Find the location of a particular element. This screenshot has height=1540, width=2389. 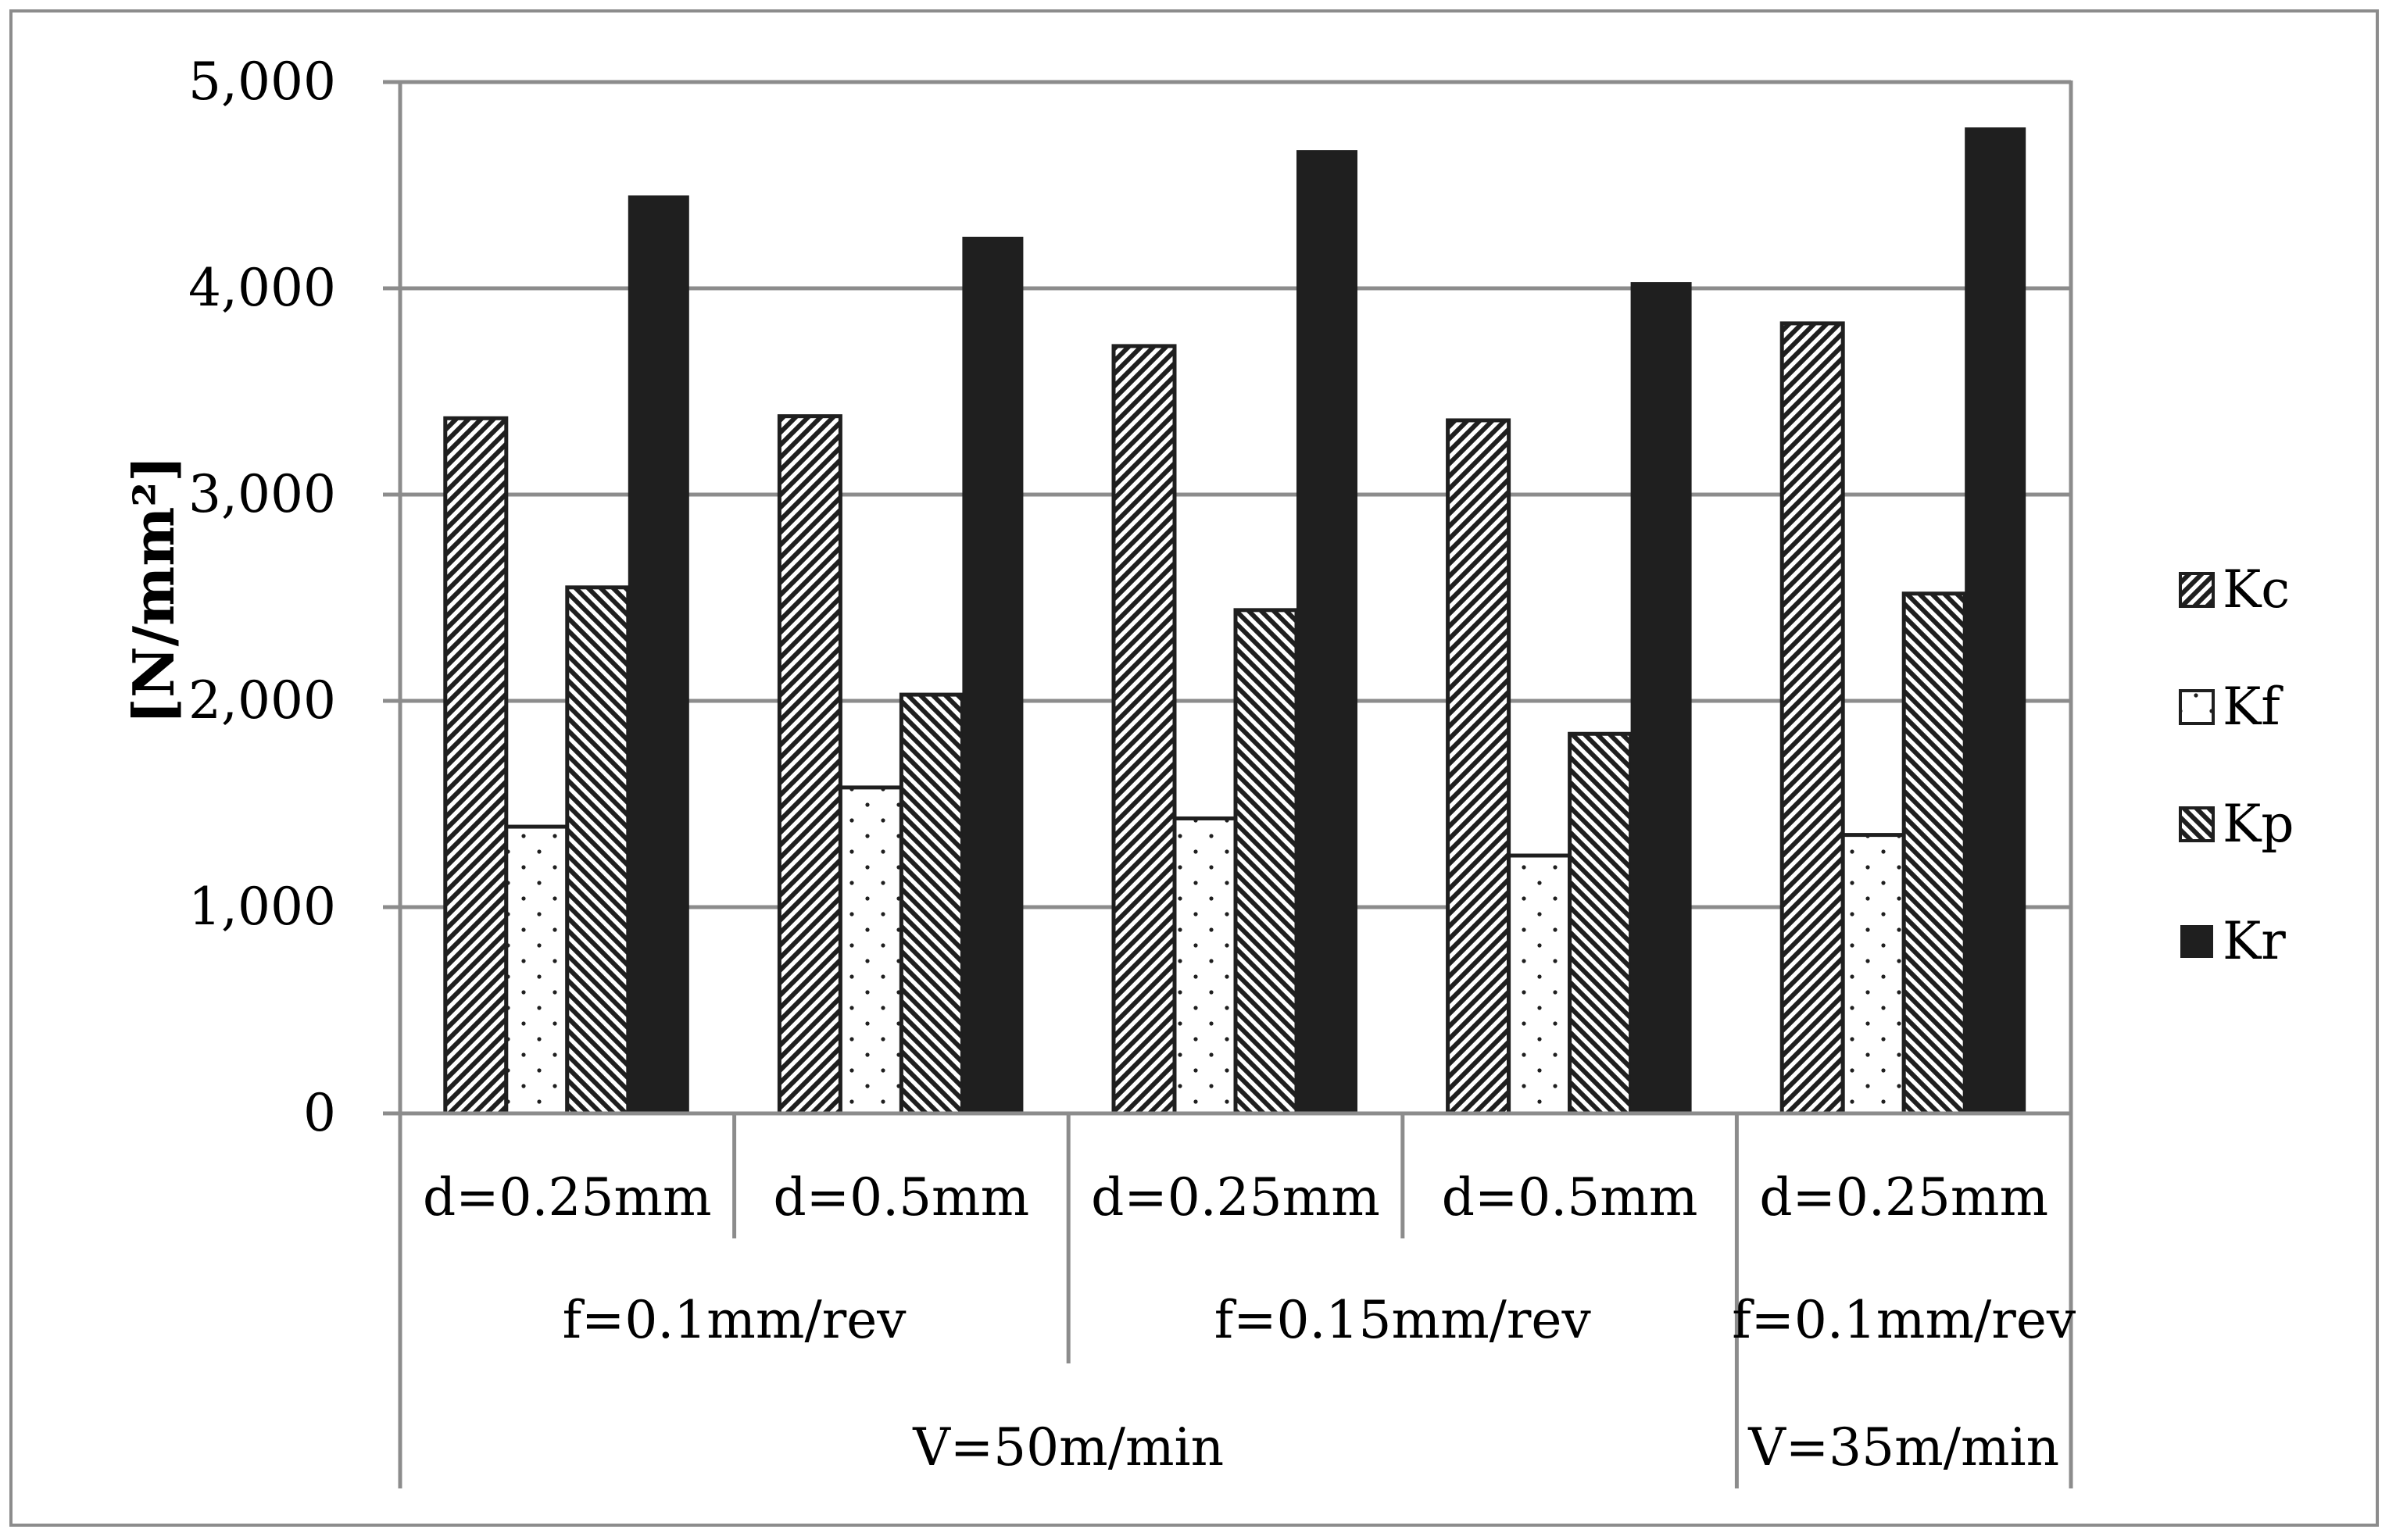

y-tick-labels: 0 1,000 2,000 3,000 4,000 5,000 is located at coordinates (262, 597).